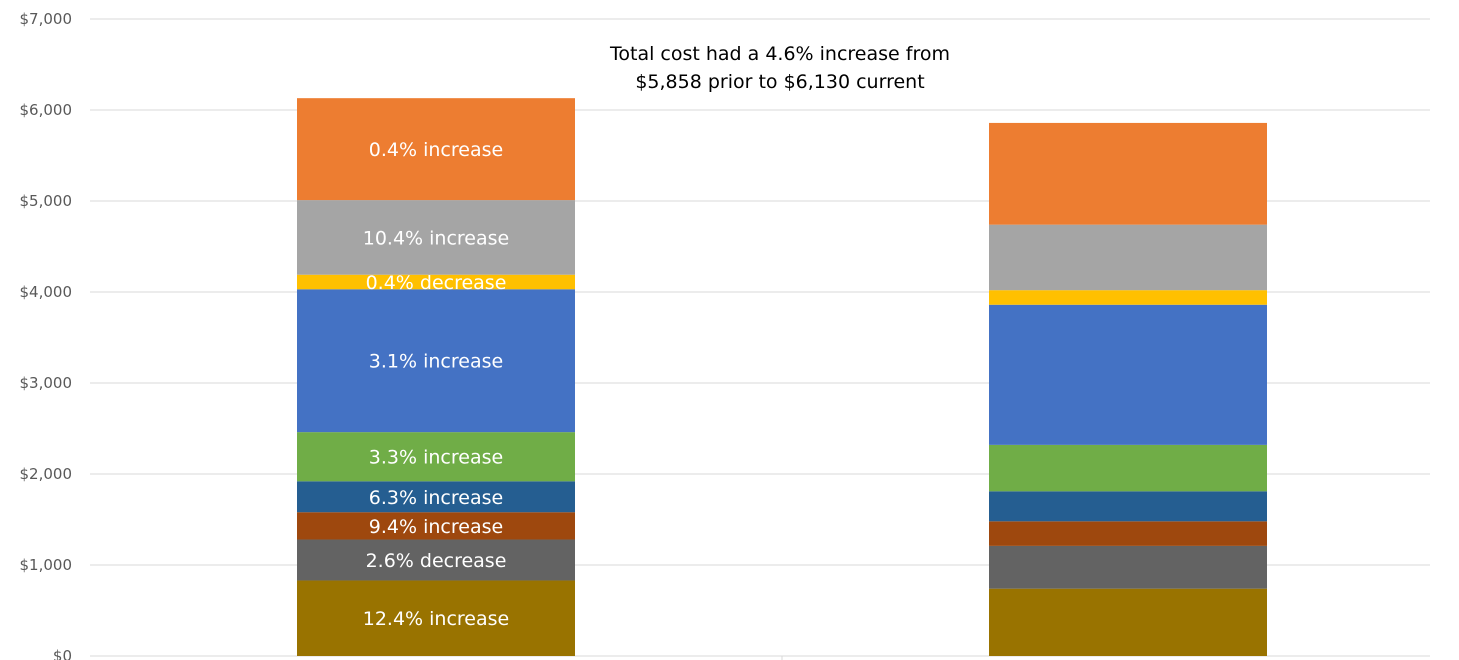  I want to click on y-tick-label: $3,000, so click(46, 383).